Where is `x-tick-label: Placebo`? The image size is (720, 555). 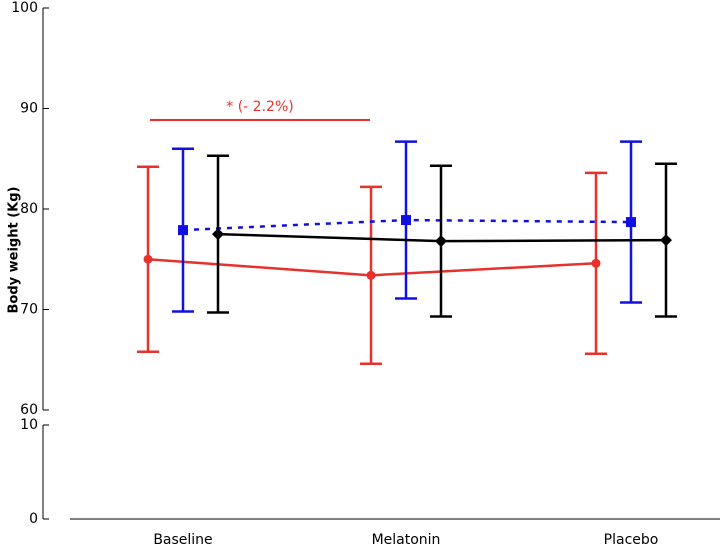
x-tick-label: Placebo is located at coordinates (631, 540).